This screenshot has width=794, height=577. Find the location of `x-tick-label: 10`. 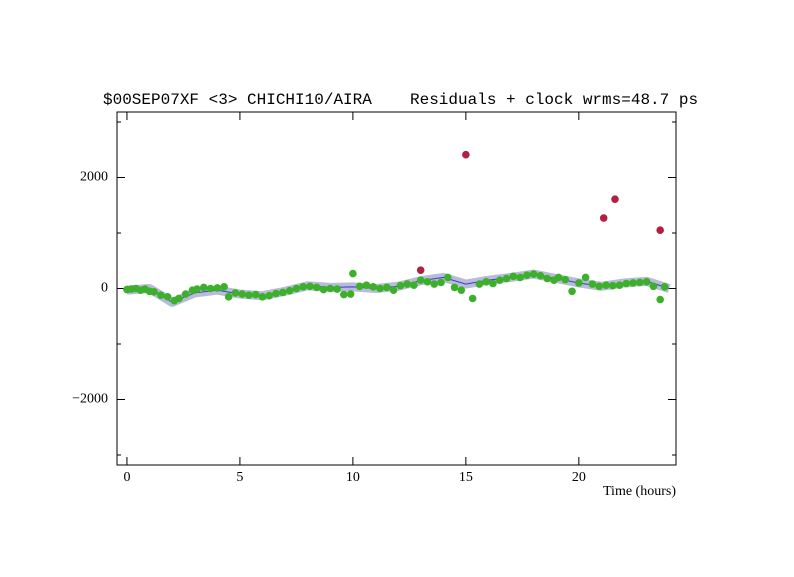

x-tick-label: 10 is located at coordinates (353, 477).